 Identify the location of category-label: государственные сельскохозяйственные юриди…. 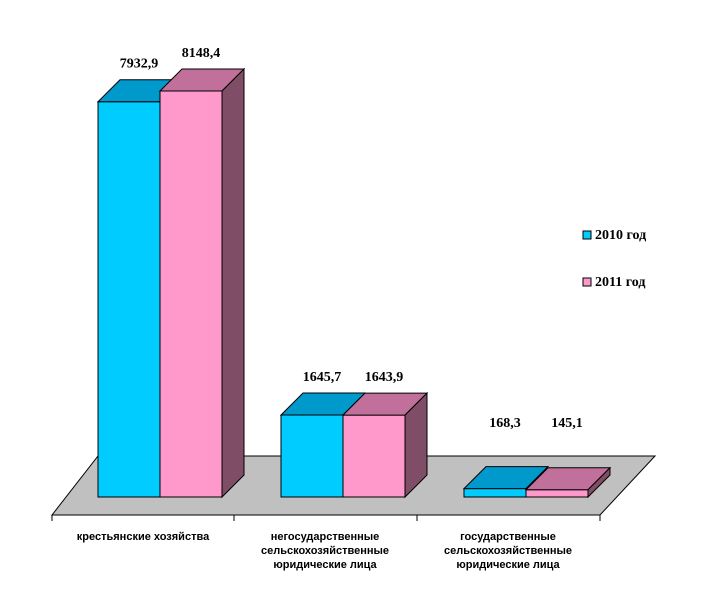
(508, 551).